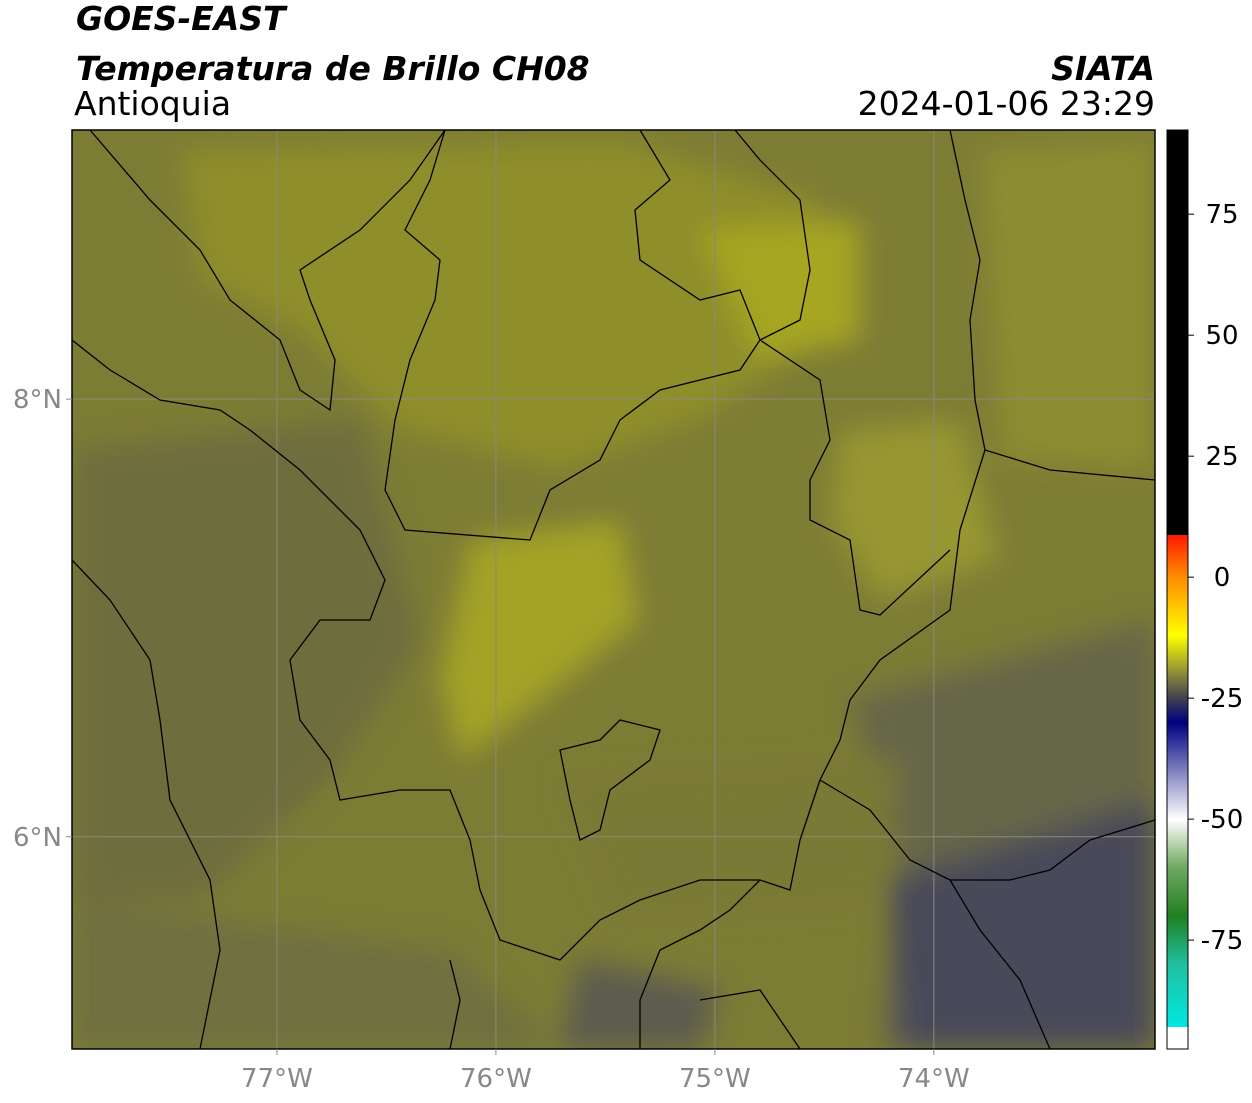 The width and height of the screenshot is (1252, 1103). What do you see at coordinates (1222, 941) in the screenshot?
I see `colorbar-tick-label: -75` at bounding box center [1222, 941].